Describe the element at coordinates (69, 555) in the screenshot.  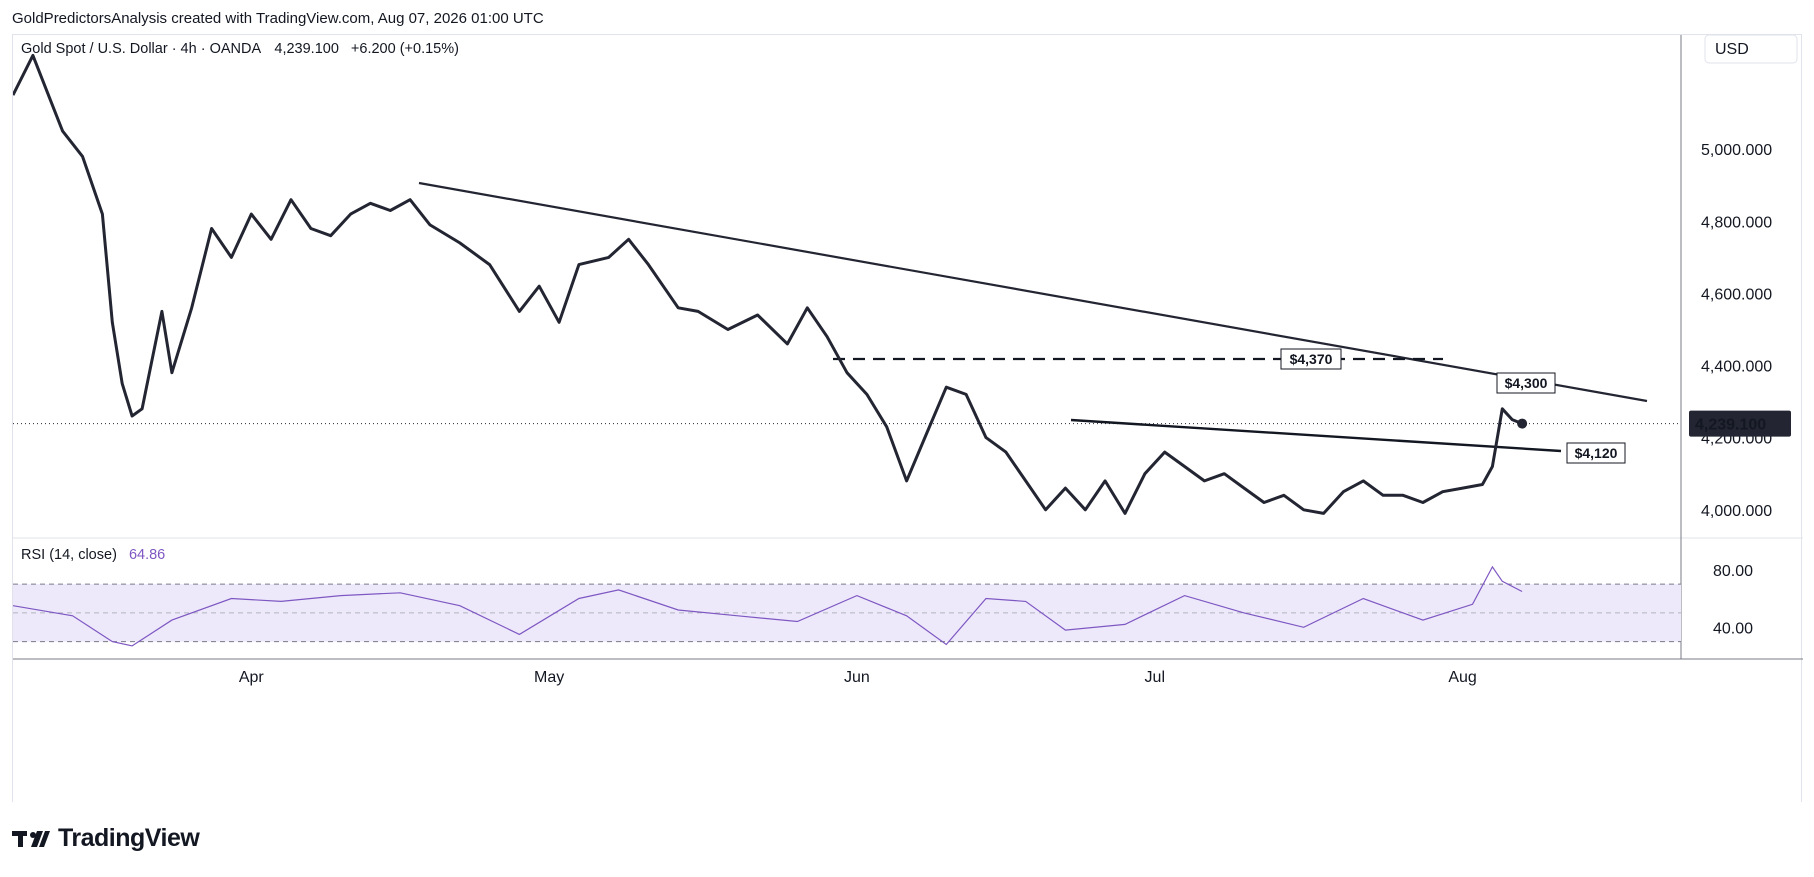
I see `rsi-title: RSI (14, close)` at that location.